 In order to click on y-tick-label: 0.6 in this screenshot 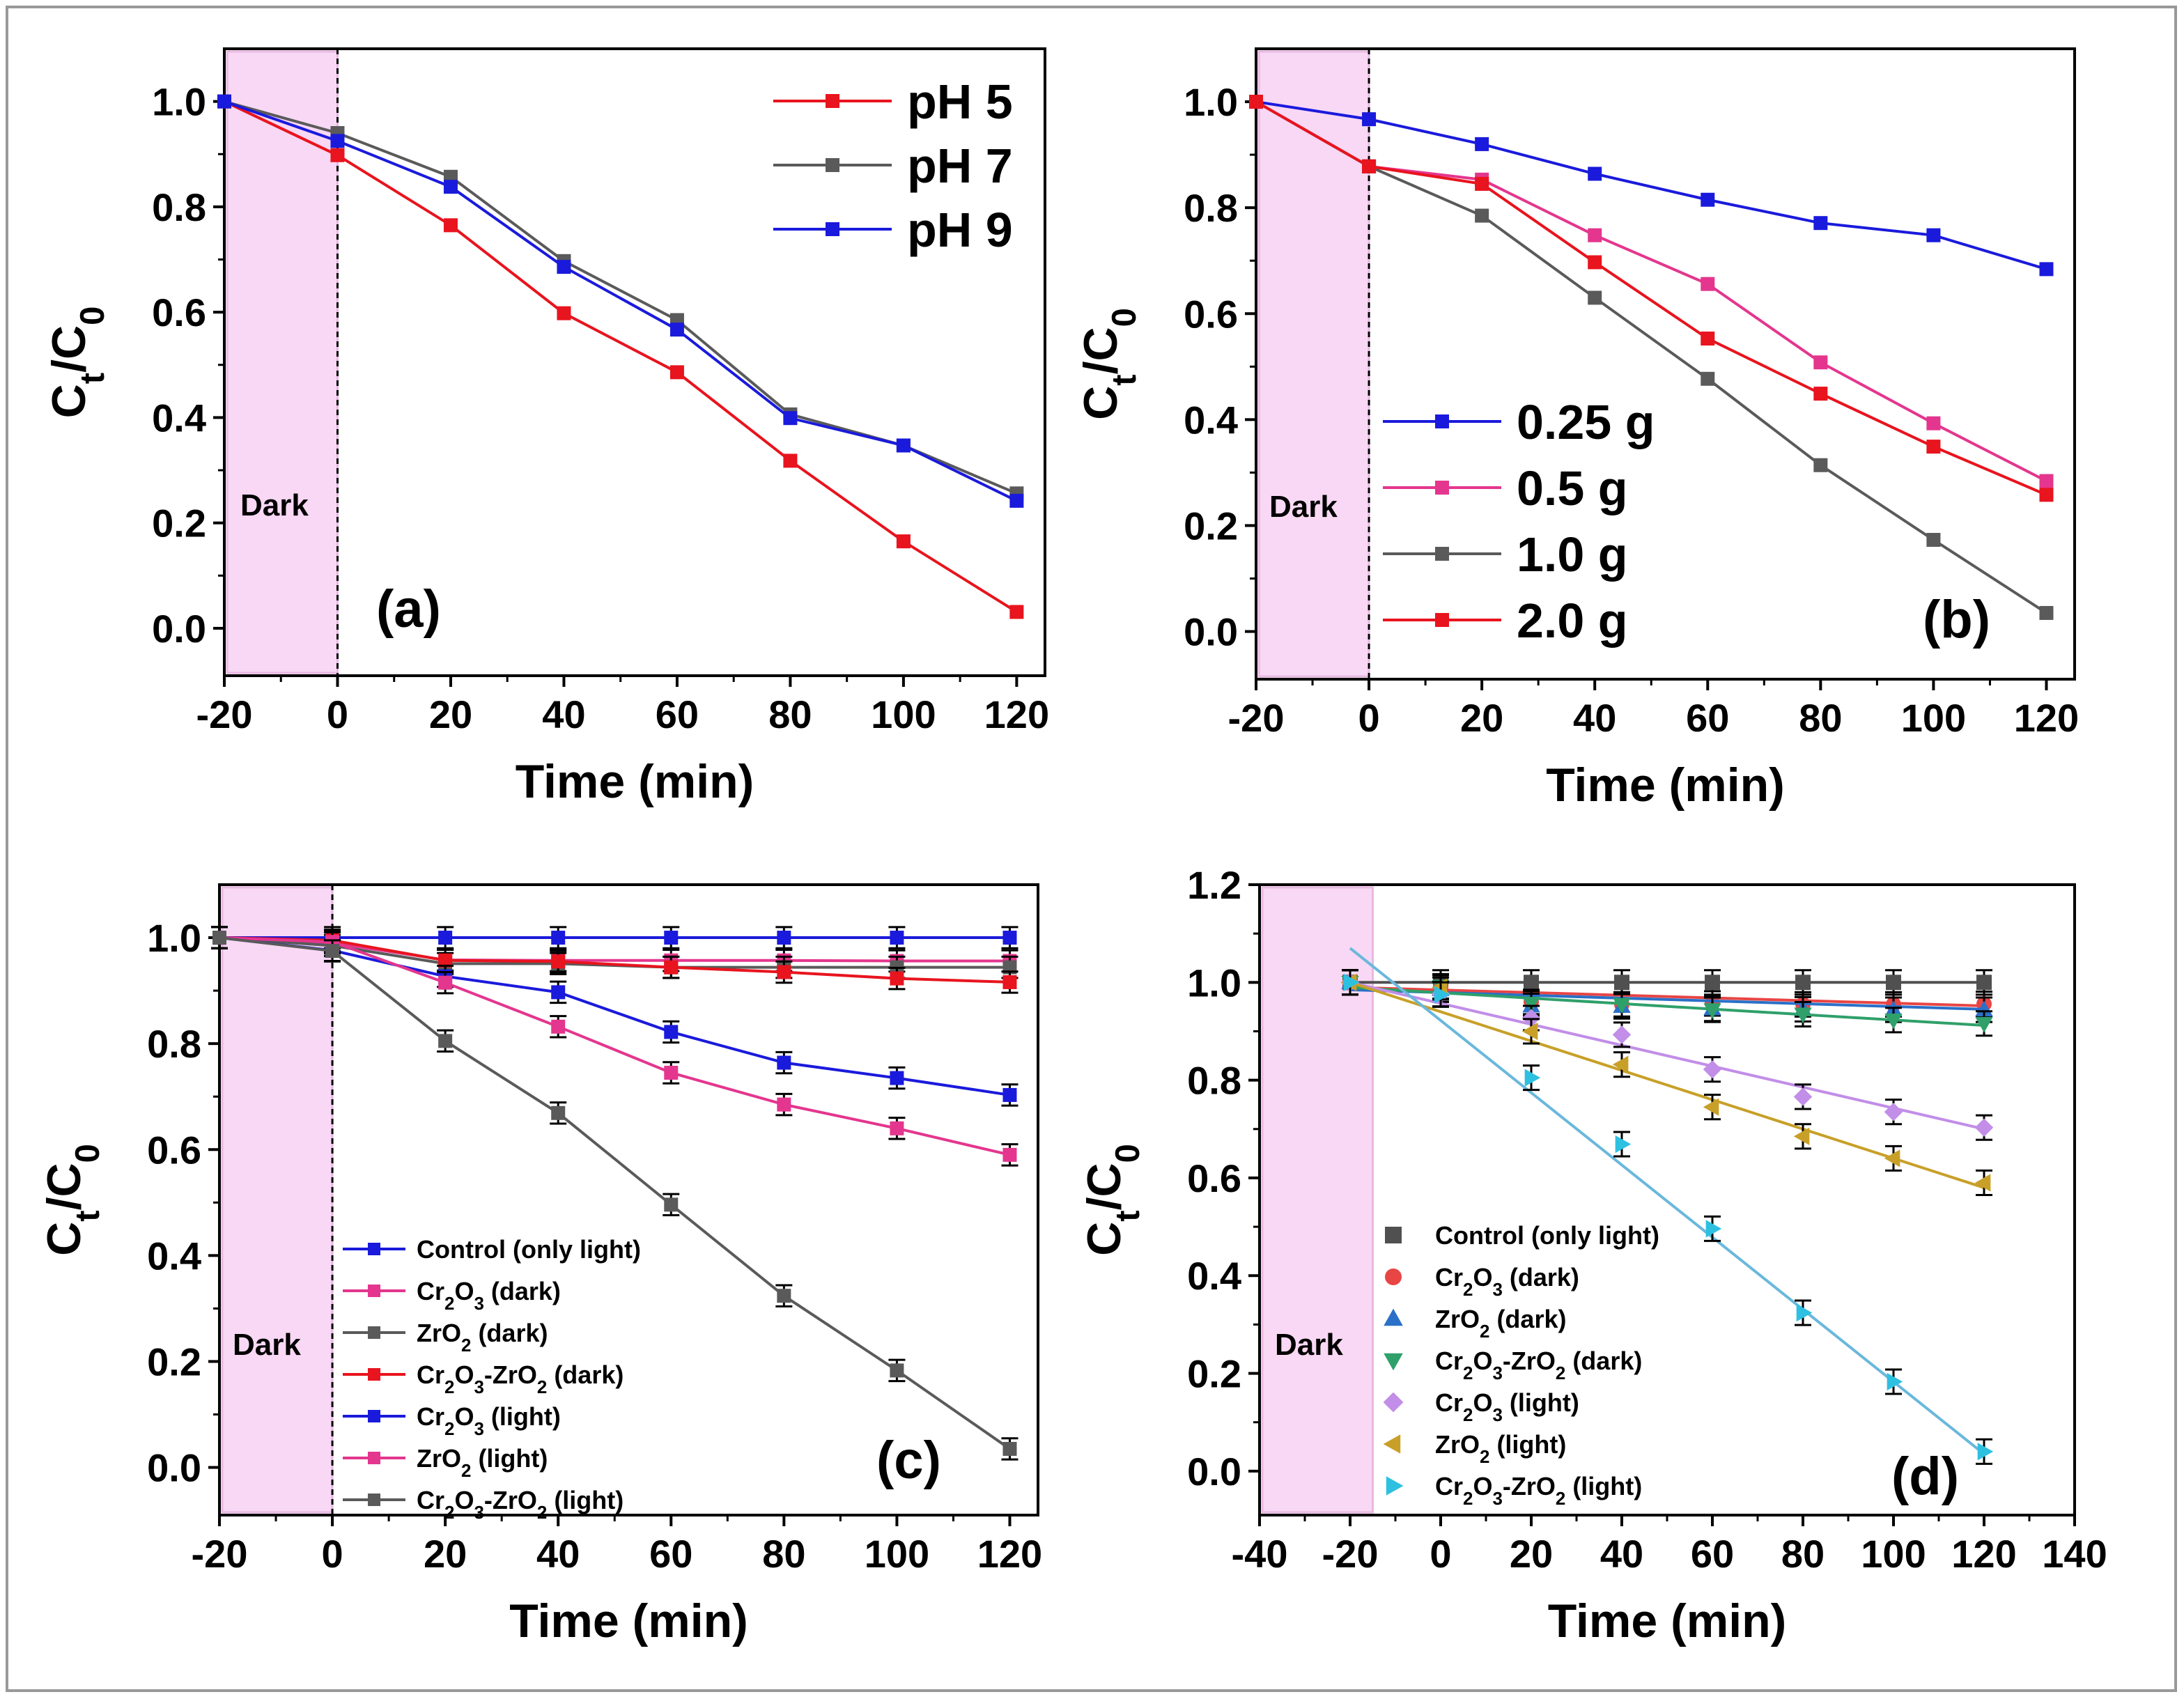, I will do `click(179, 312)`.